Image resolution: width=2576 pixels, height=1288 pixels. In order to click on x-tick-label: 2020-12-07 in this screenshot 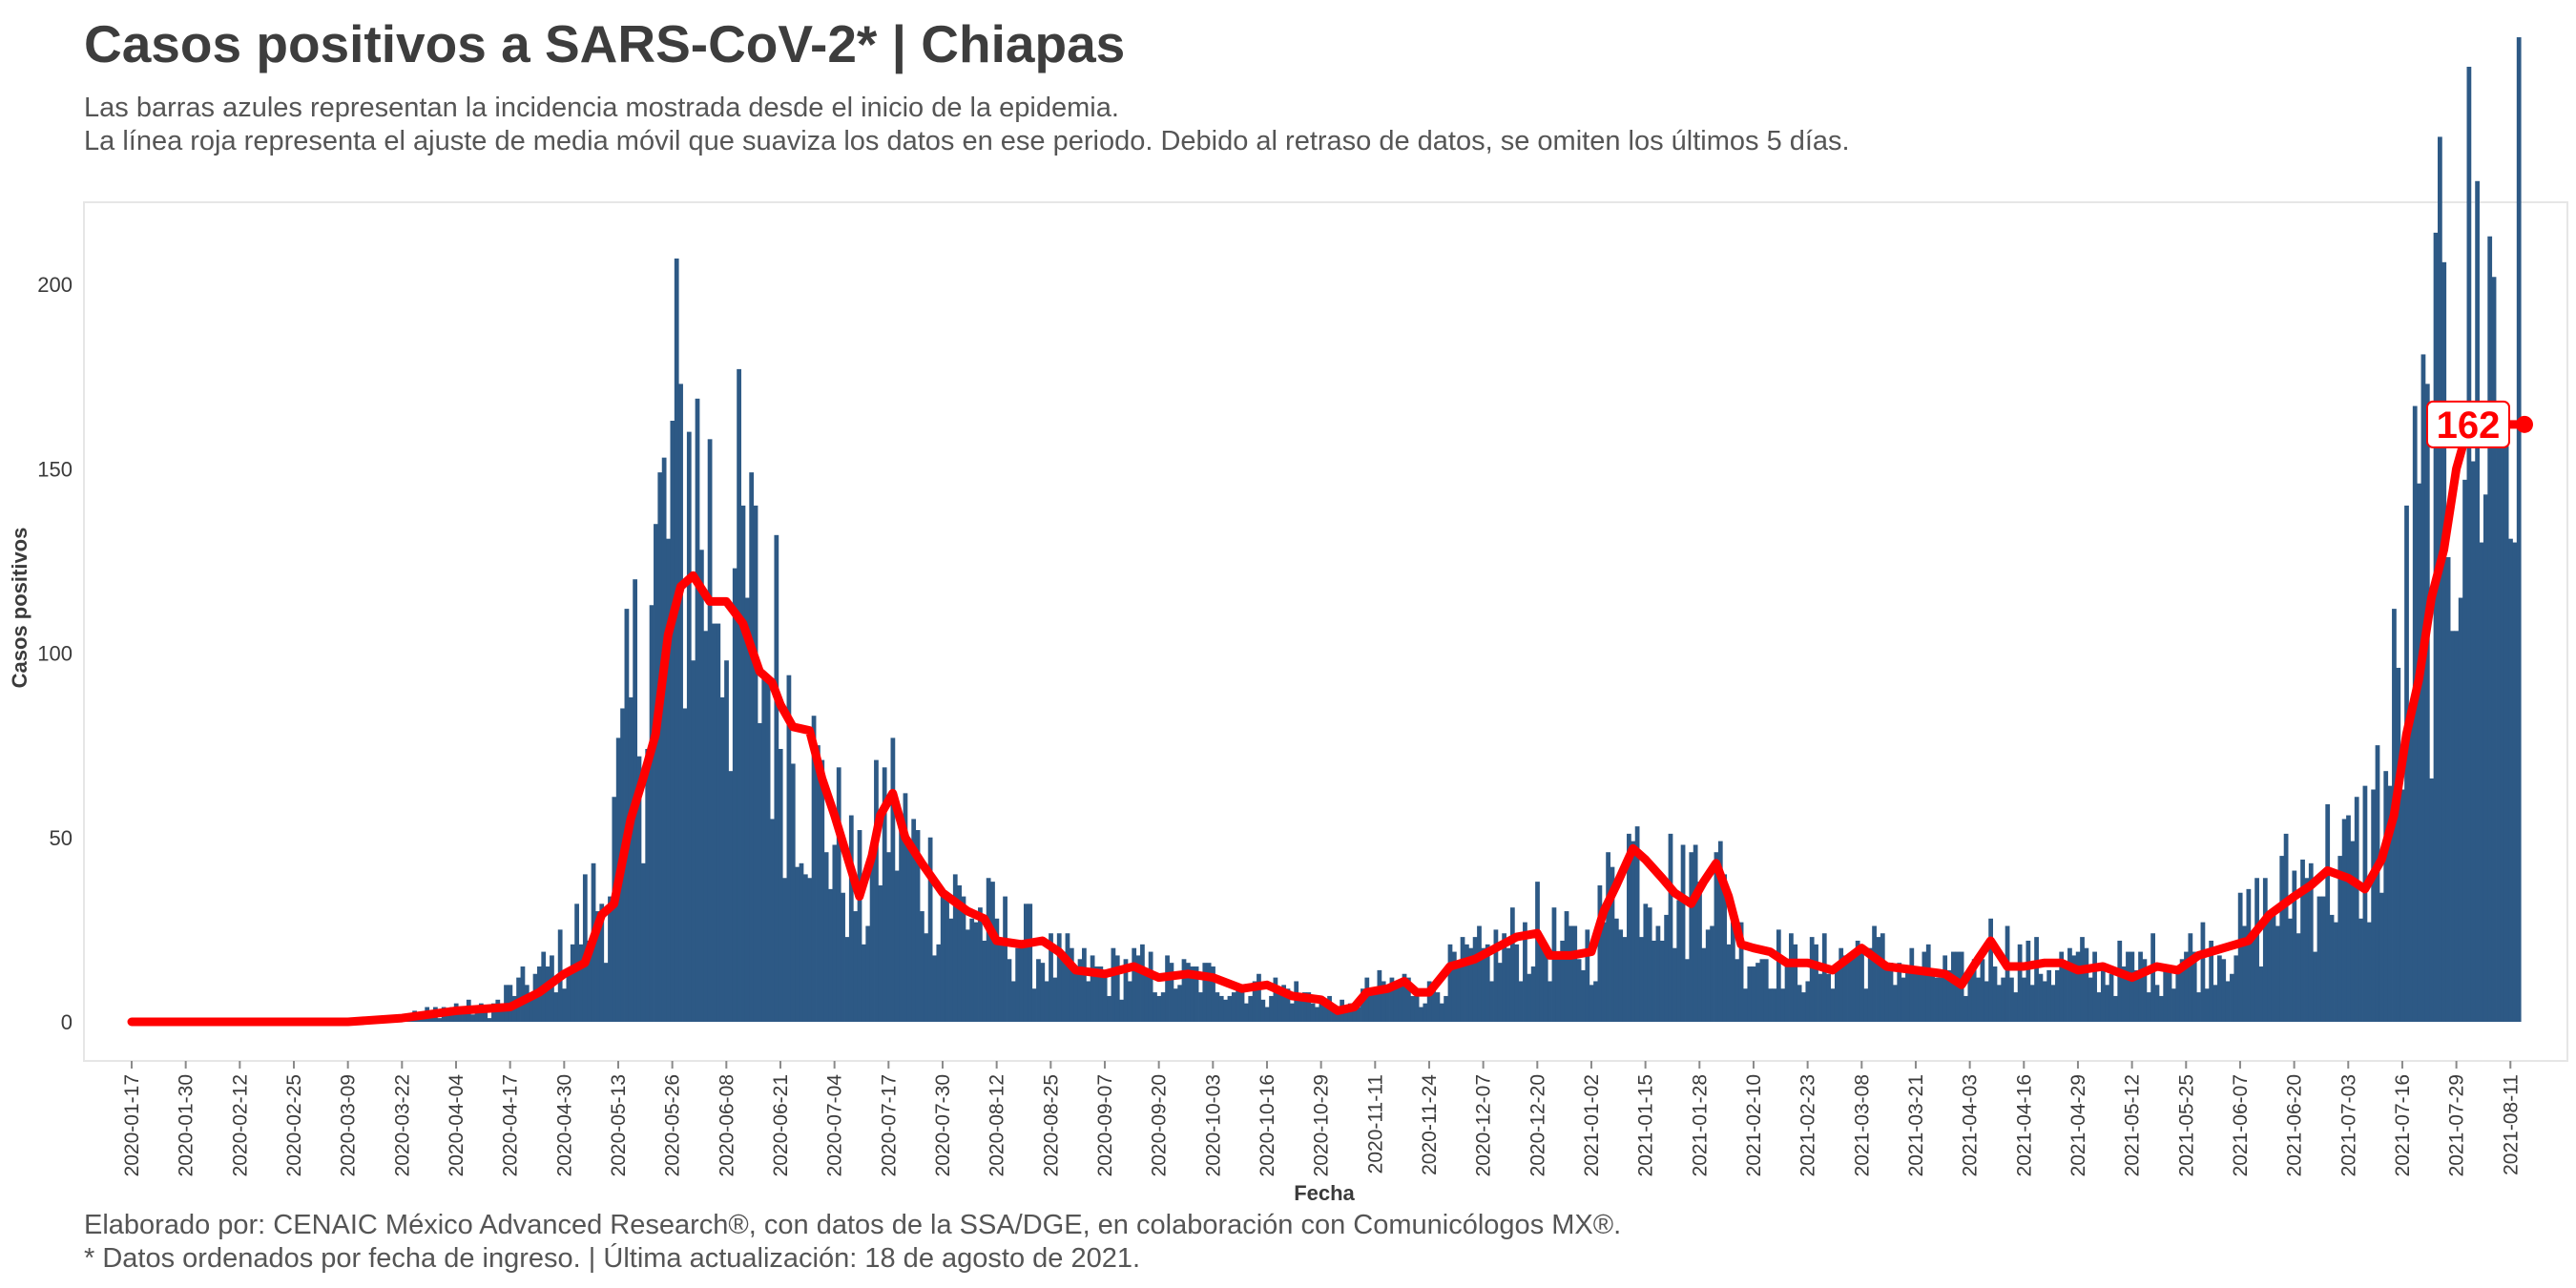, I will do `click(1484, 1125)`.